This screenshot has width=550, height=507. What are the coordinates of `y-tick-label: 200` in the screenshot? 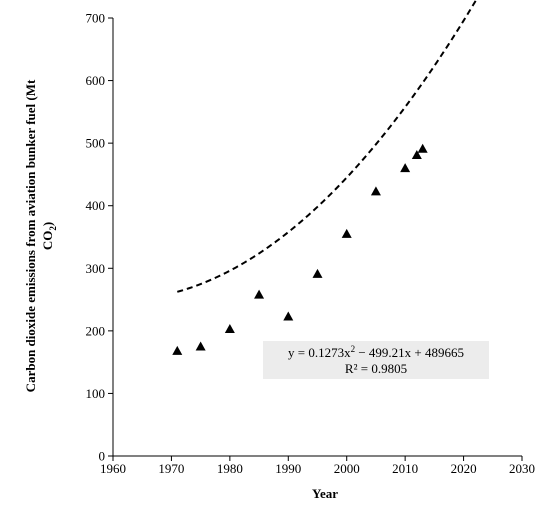 It's located at (96, 330).